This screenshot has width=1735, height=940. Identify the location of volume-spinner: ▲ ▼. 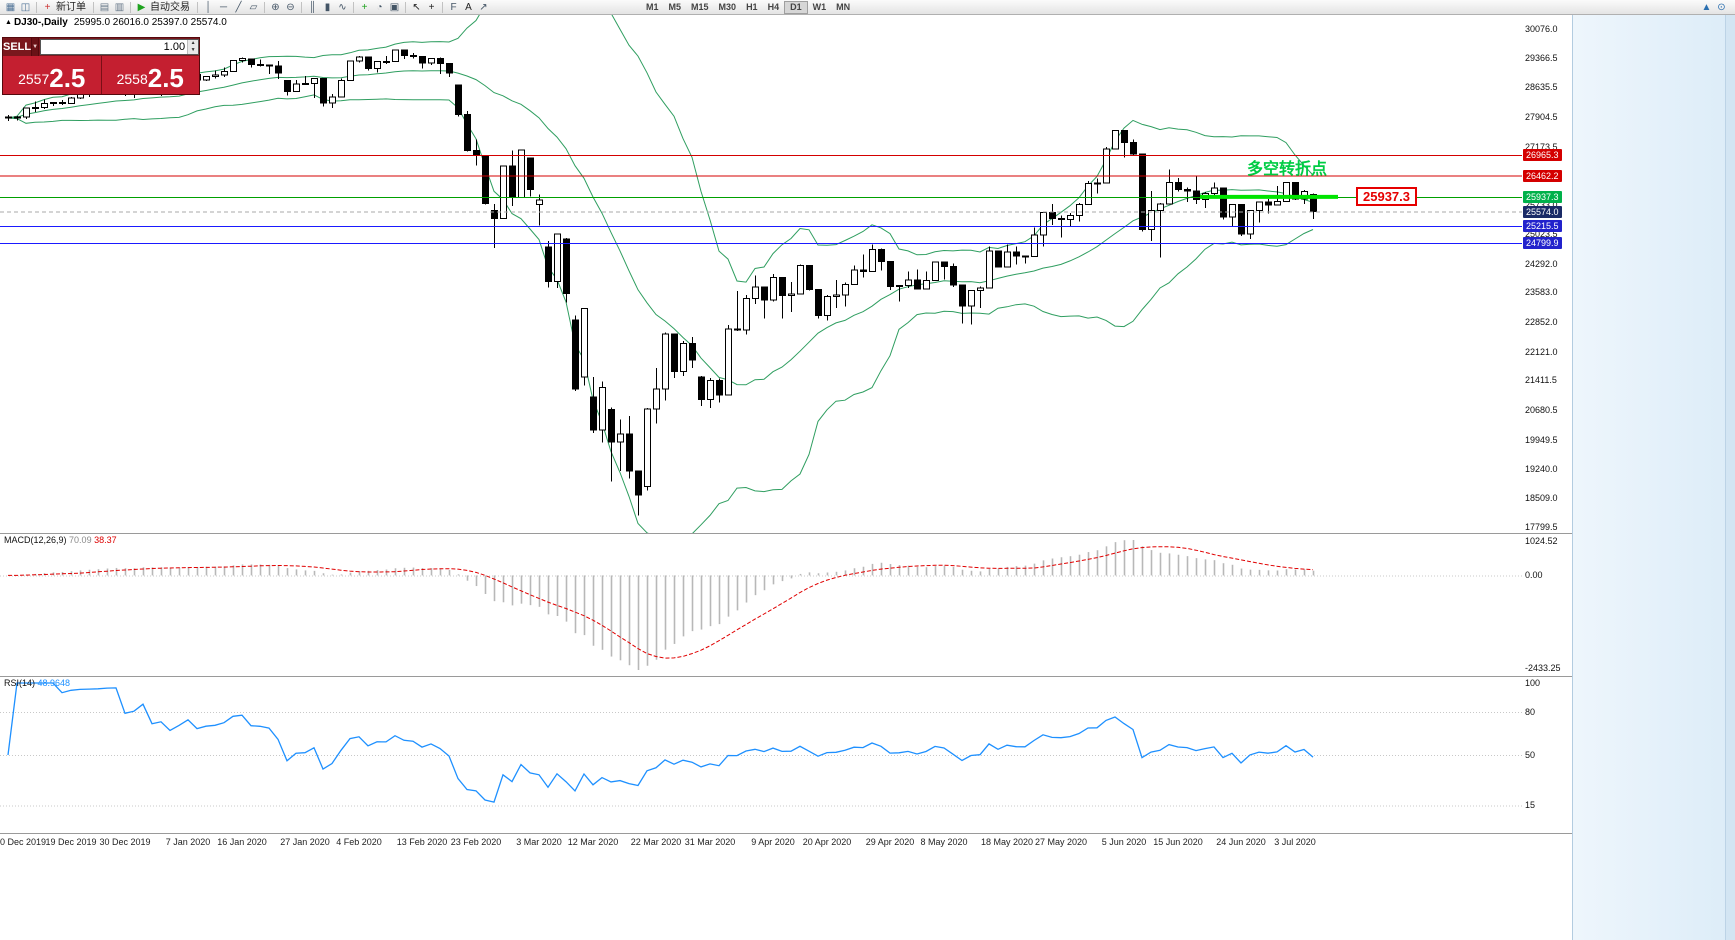
(193, 47).